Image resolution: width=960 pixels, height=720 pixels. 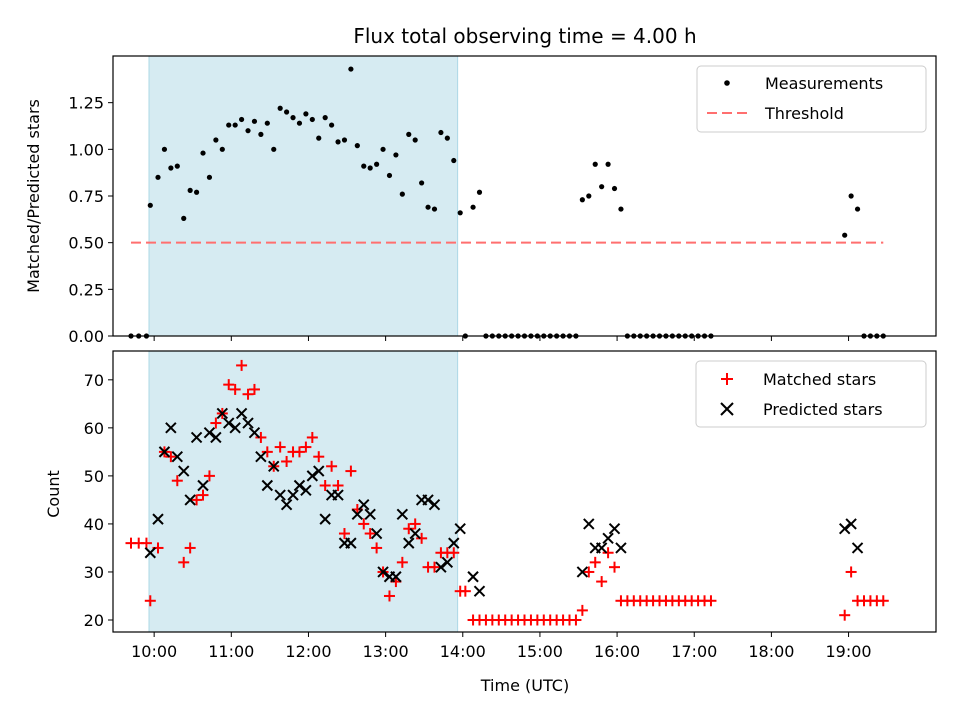 I want to click on legend-threshold-label: Threshold, so click(x=804, y=113).